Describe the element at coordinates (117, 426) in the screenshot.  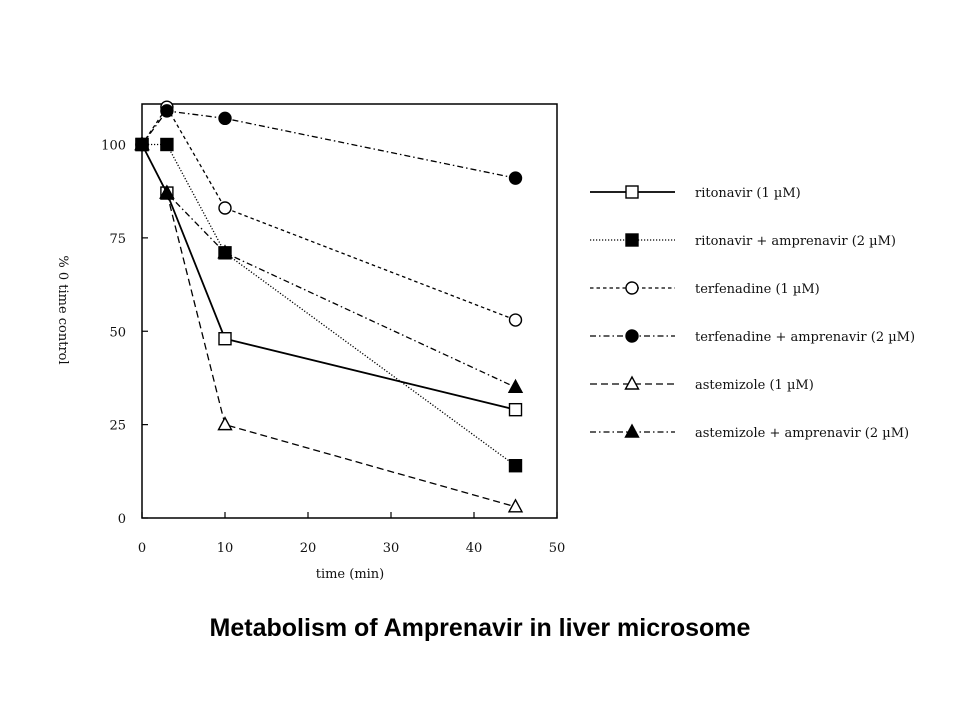
I see `y-tick-label: 25` at that location.